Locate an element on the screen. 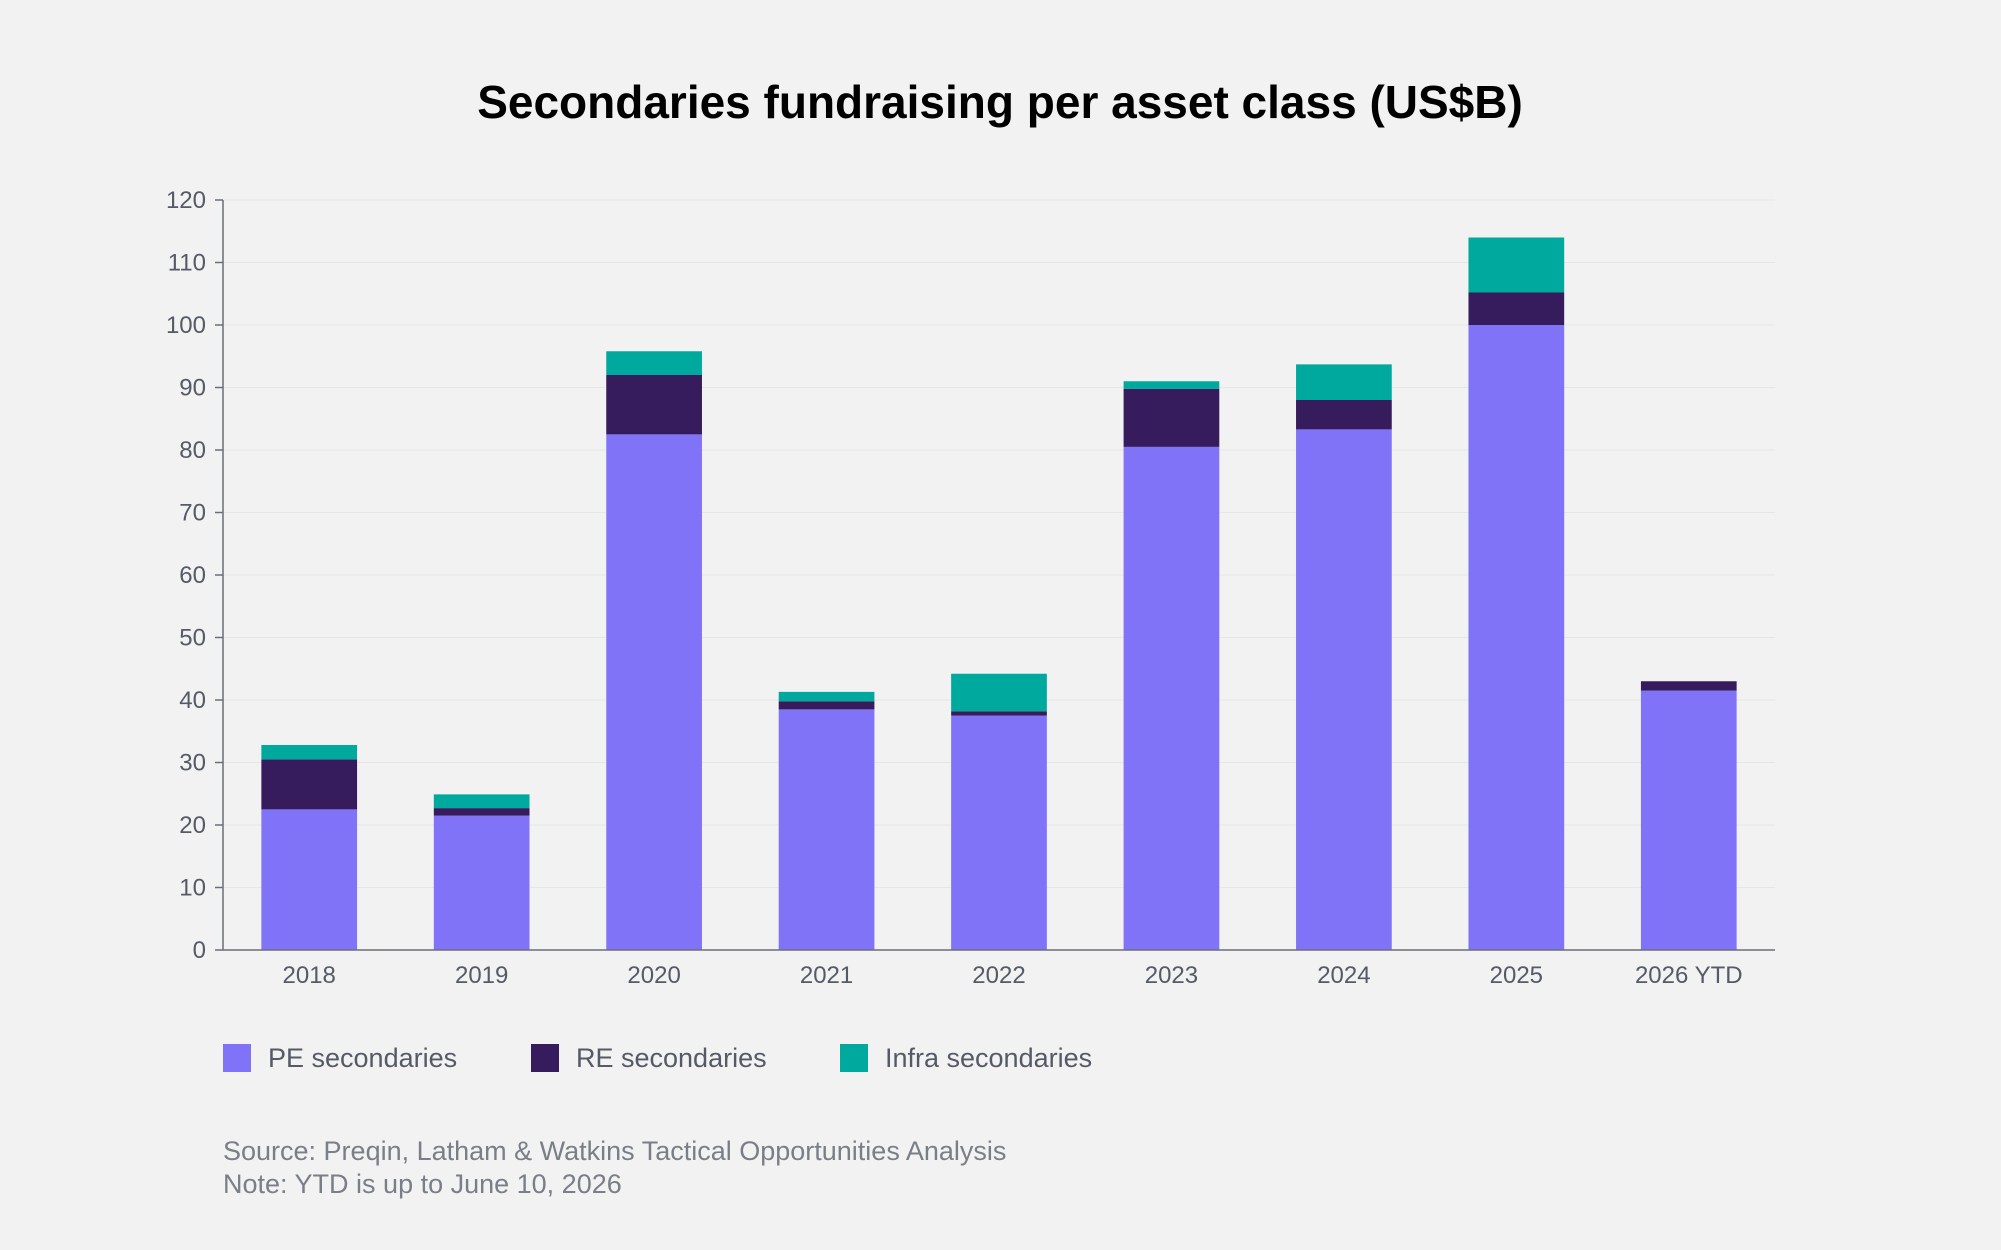 This screenshot has height=1250, width=2001. x-tick-label: 2025 is located at coordinates (1516, 975).